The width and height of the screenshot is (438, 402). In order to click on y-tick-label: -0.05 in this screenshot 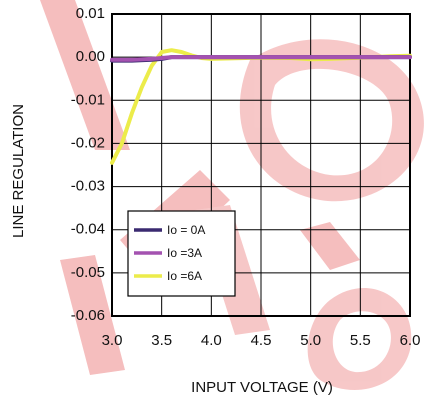, I will do `click(88, 272)`.